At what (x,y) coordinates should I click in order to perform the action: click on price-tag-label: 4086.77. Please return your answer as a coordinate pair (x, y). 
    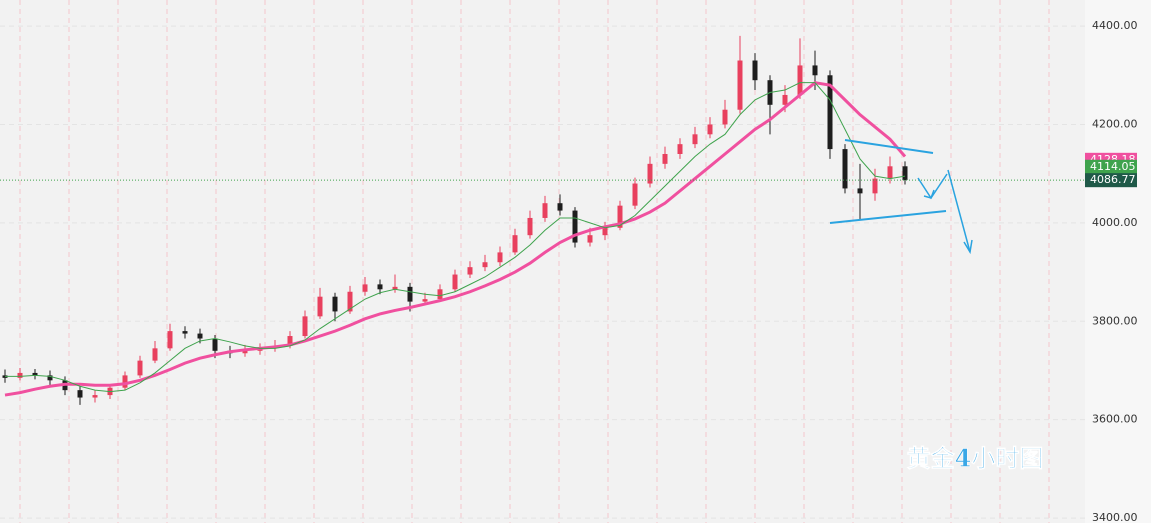
    Looking at the image, I should click on (1113, 179).